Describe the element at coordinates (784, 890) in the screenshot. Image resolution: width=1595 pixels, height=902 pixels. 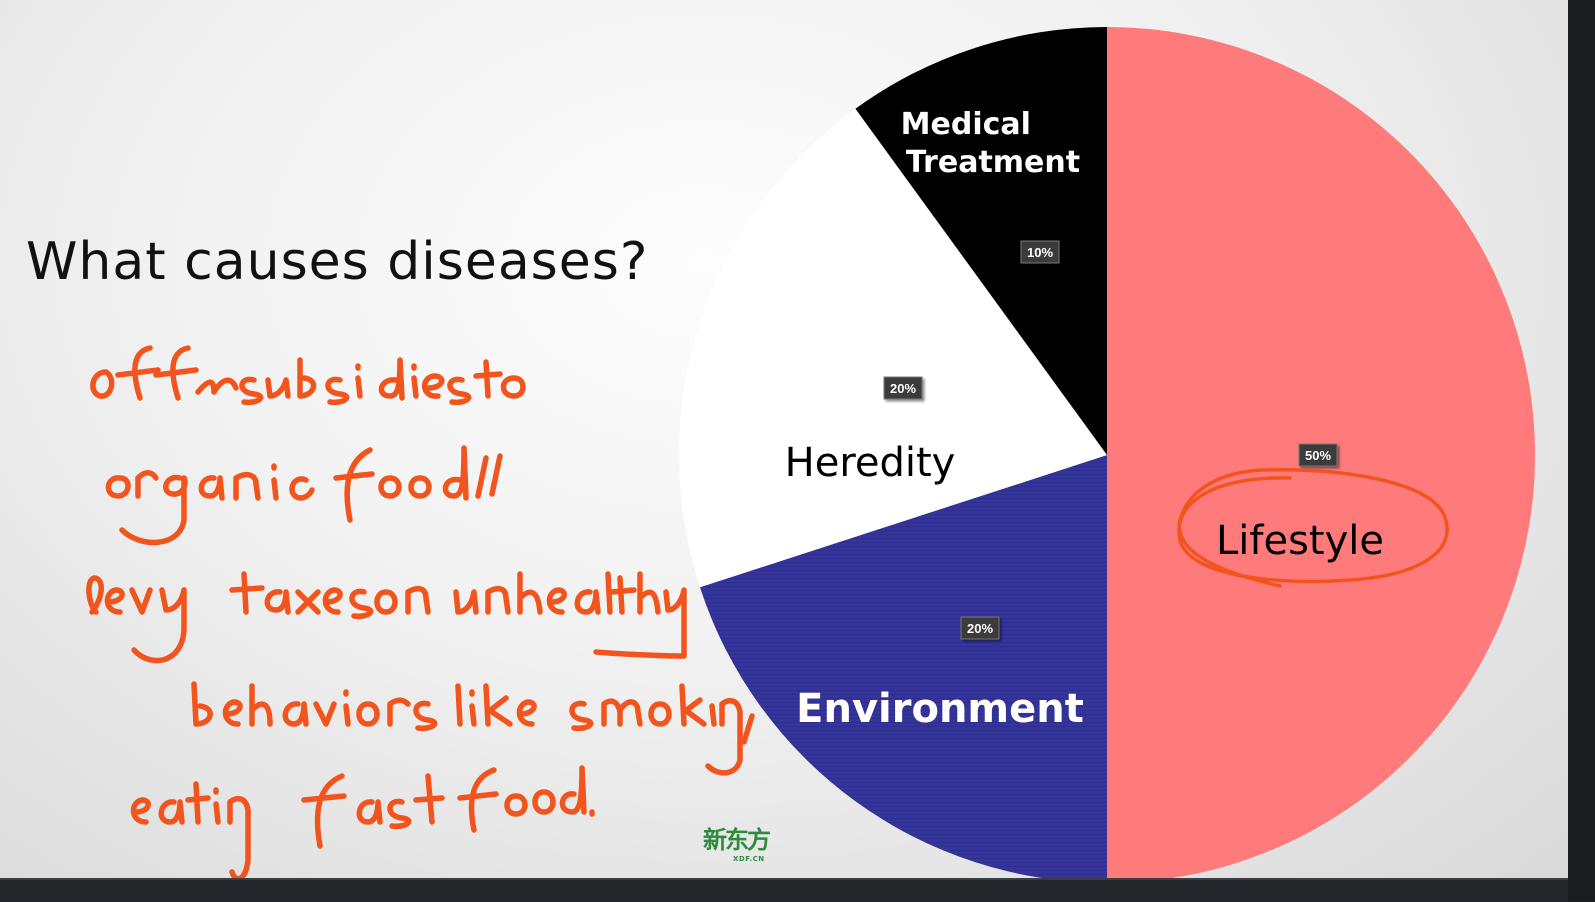
I see `window-edge-bottom` at that location.